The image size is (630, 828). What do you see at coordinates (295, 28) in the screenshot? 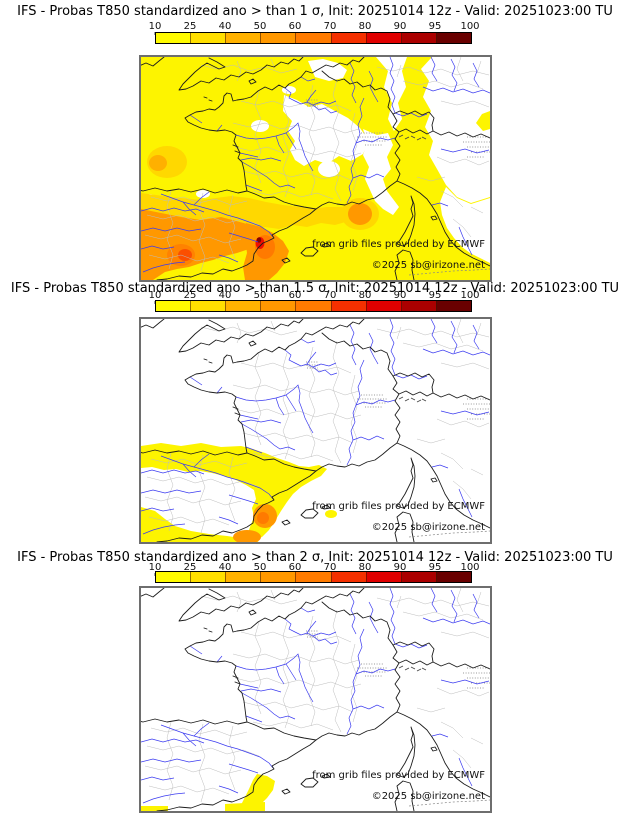
I see `colorbar-tick-label: 60` at bounding box center [295, 28].